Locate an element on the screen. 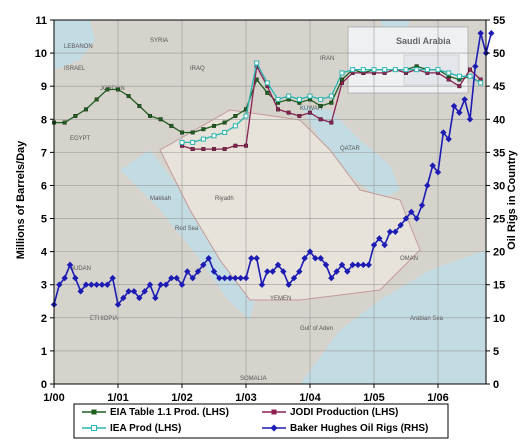  legend-item: JODI Production (LHS) is located at coordinates (330, 412).